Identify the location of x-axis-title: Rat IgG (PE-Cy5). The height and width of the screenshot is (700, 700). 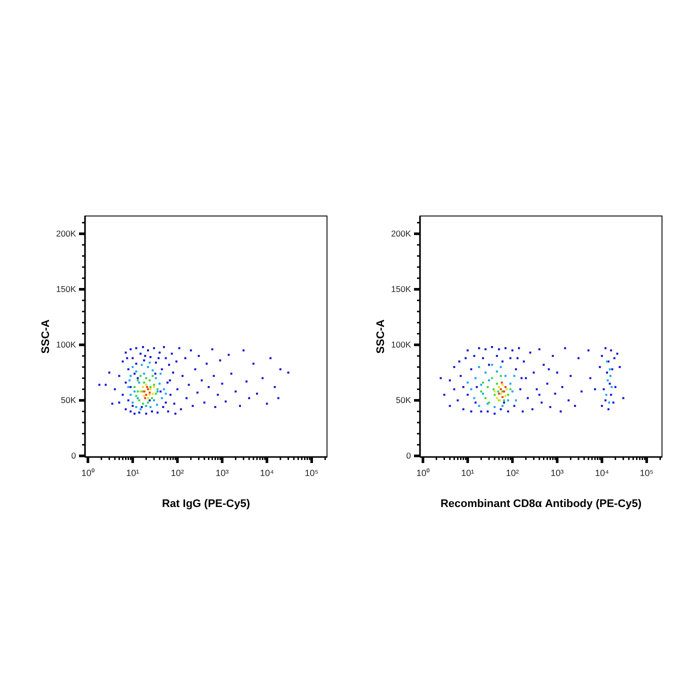
(206, 504).